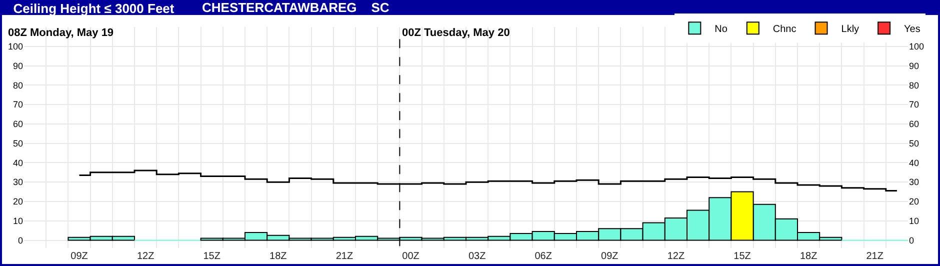  What do you see at coordinates (914, 182) in the screenshot?
I see `y2-tick-label: 30` at bounding box center [914, 182].